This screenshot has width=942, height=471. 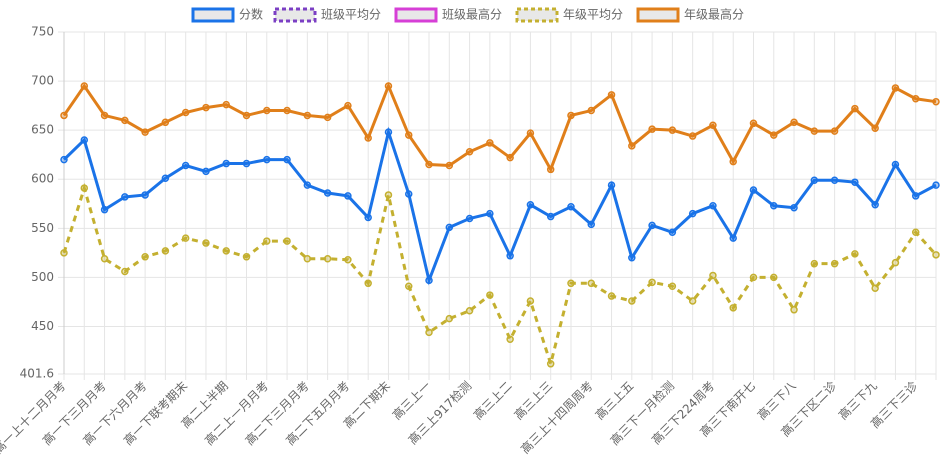 What do you see at coordinates (42, 32) in the screenshot?
I see `y-tick-label: 750` at bounding box center [42, 32].